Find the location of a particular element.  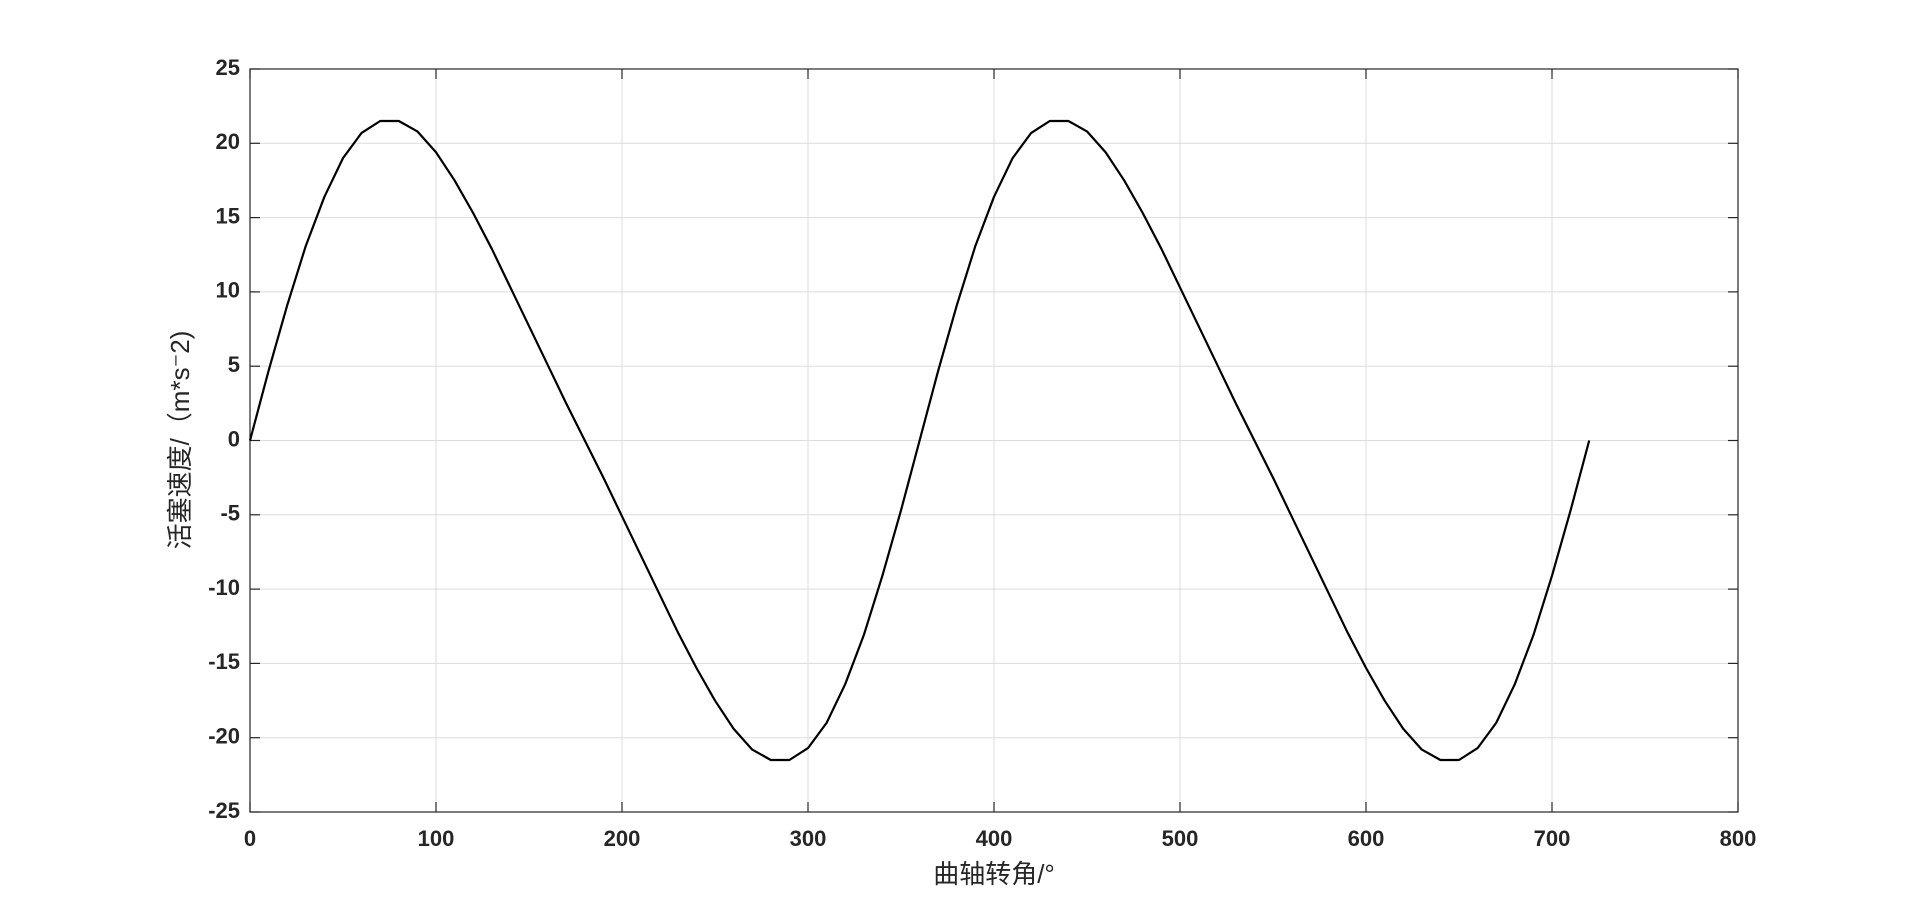

x-tick-label: 400 is located at coordinates (994, 838).